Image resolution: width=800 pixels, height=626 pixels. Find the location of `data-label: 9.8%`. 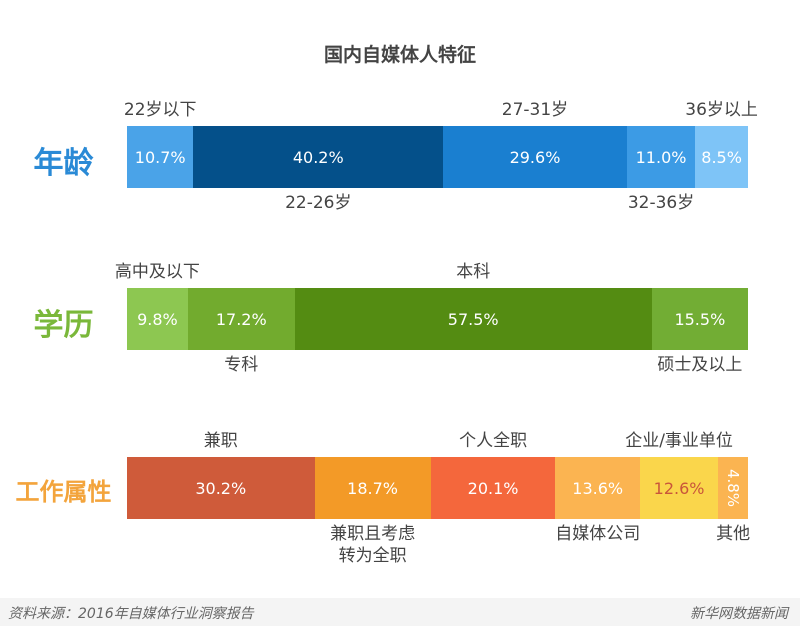

data-label: 9.8% is located at coordinates (157, 319).